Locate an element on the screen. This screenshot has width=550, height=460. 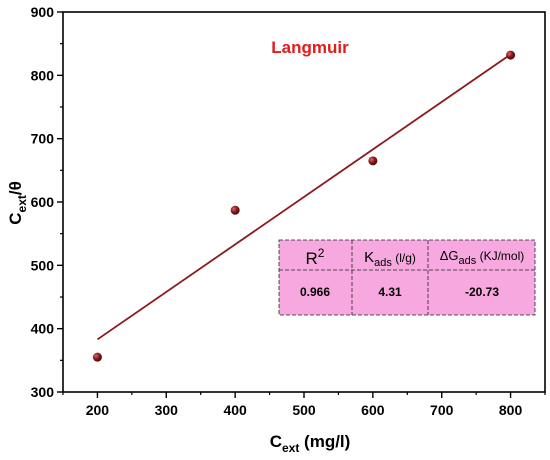
table-header-dgads: ΔGads (KJ/mol) is located at coordinates (482, 257).